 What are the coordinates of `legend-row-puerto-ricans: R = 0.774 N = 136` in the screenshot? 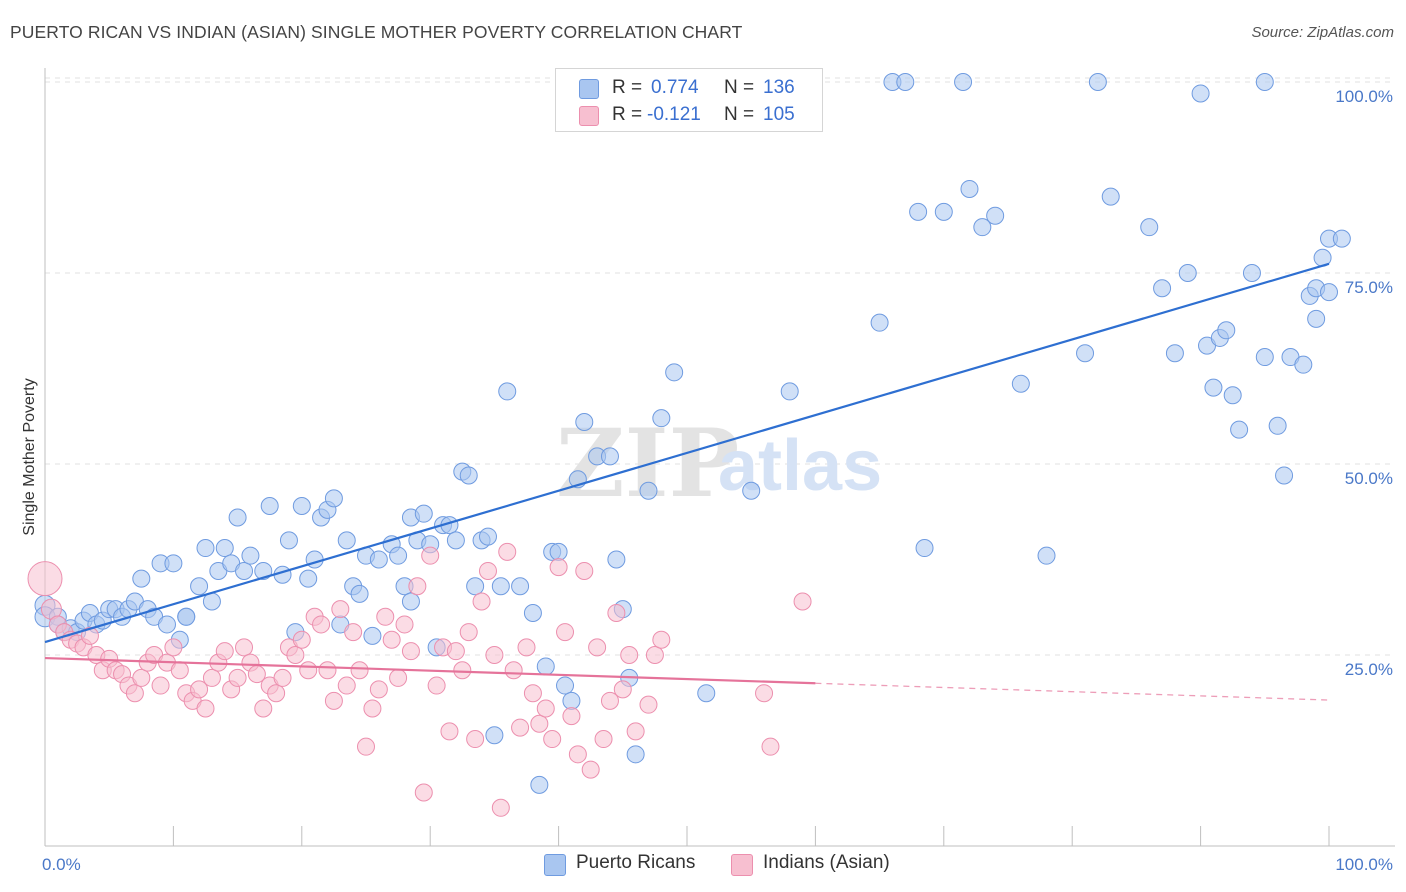 It's located at (689, 88).